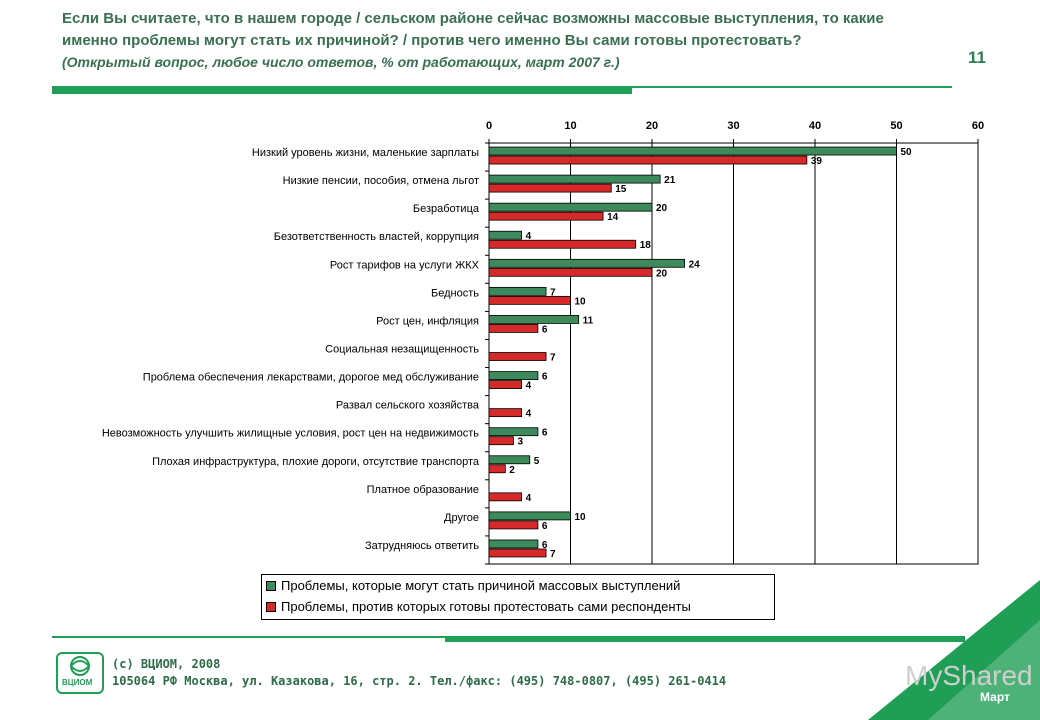 This screenshot has height=720, width=1040. Describe the element at coordinates (817, 161) in the screenshot. I see `data-label-series-2: 39` at that location.